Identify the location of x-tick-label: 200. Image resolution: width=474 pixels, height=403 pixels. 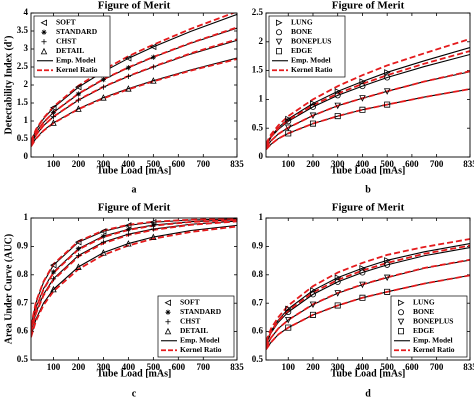
(79, 367).